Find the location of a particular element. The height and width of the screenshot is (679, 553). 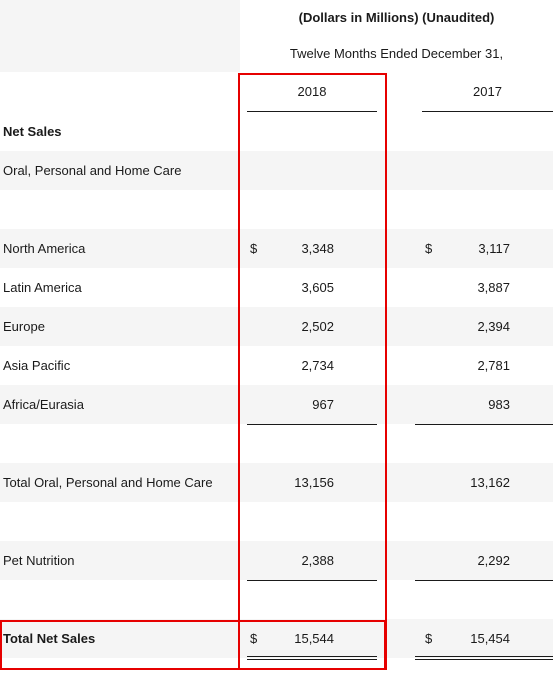

value-2018: 2,388 is located at coordinates (317, 560).